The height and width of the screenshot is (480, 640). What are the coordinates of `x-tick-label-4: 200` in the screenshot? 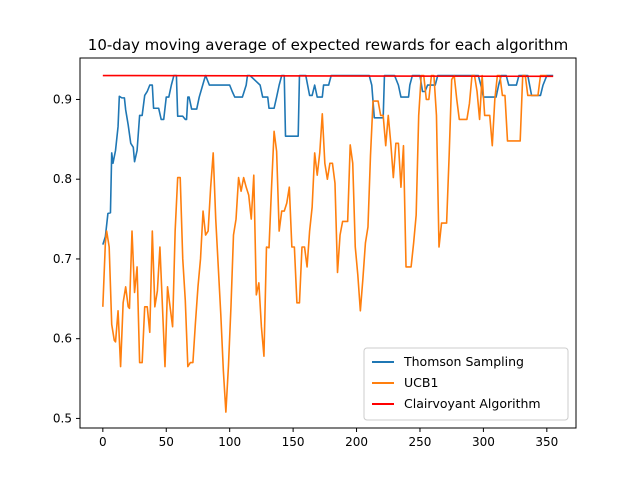 It's located at (356, 442).